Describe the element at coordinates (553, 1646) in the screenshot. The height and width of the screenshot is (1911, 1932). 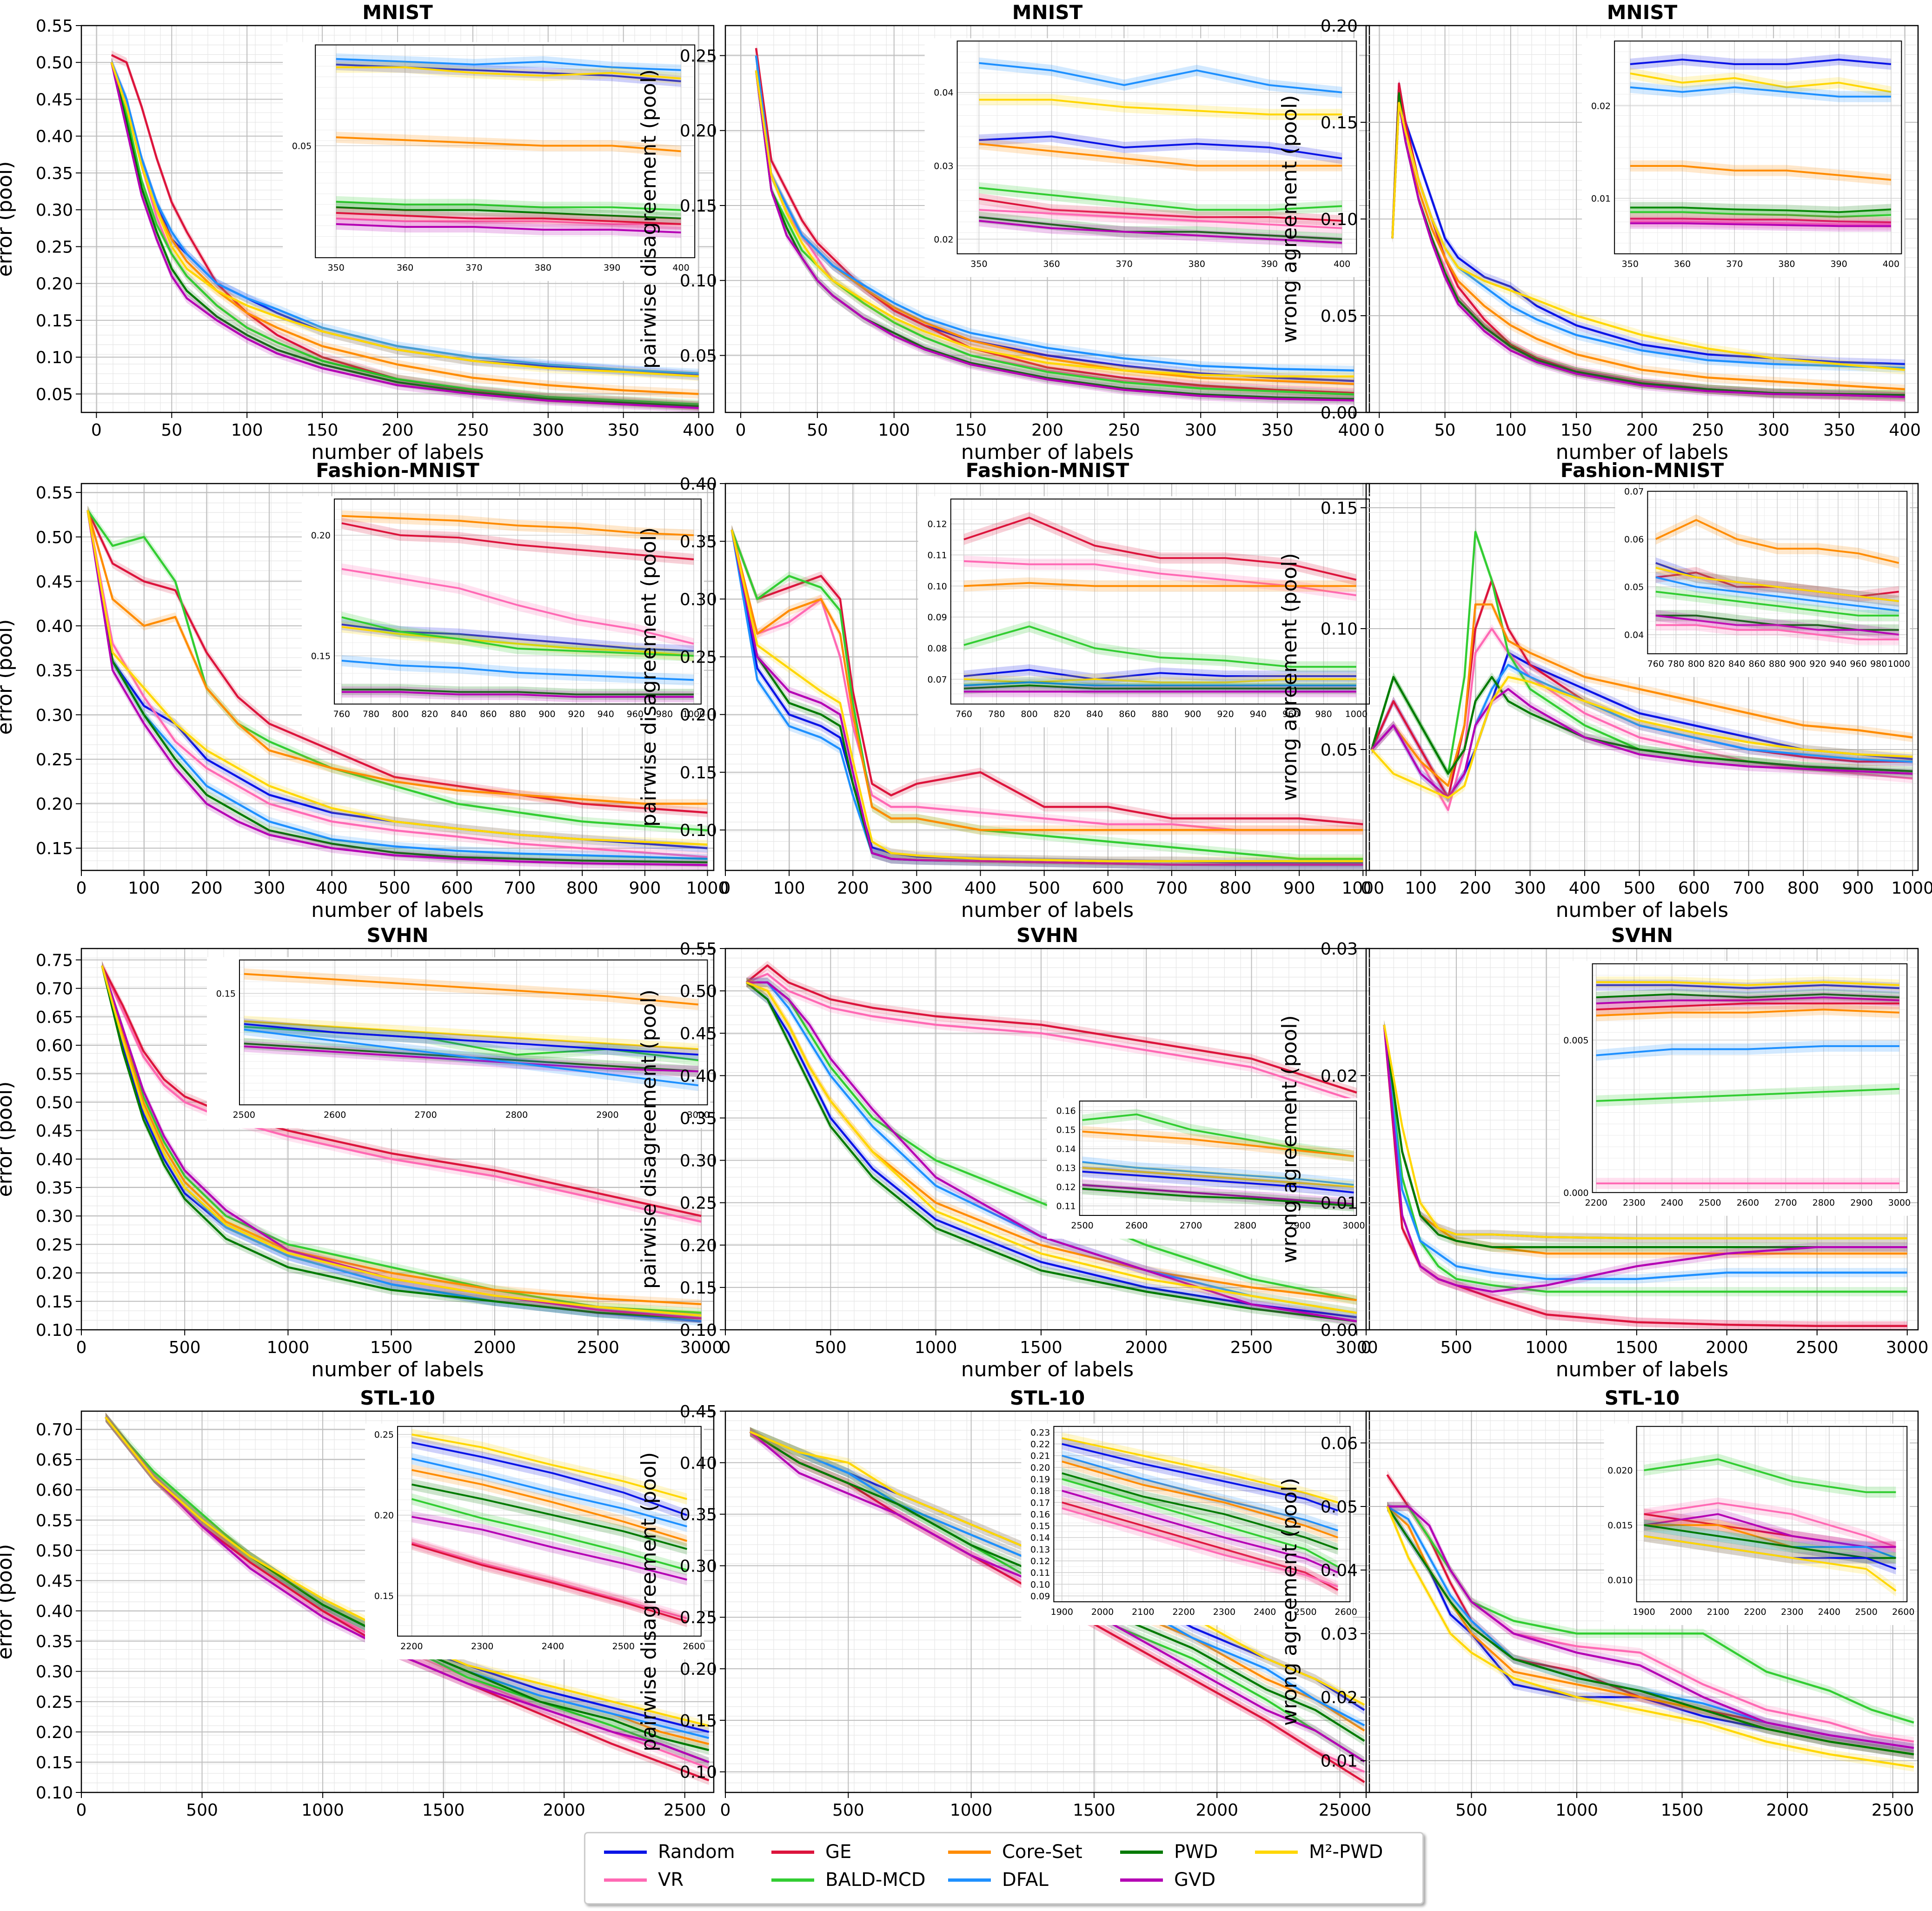
I see `inset-x-tick-label: 2400` at that location.